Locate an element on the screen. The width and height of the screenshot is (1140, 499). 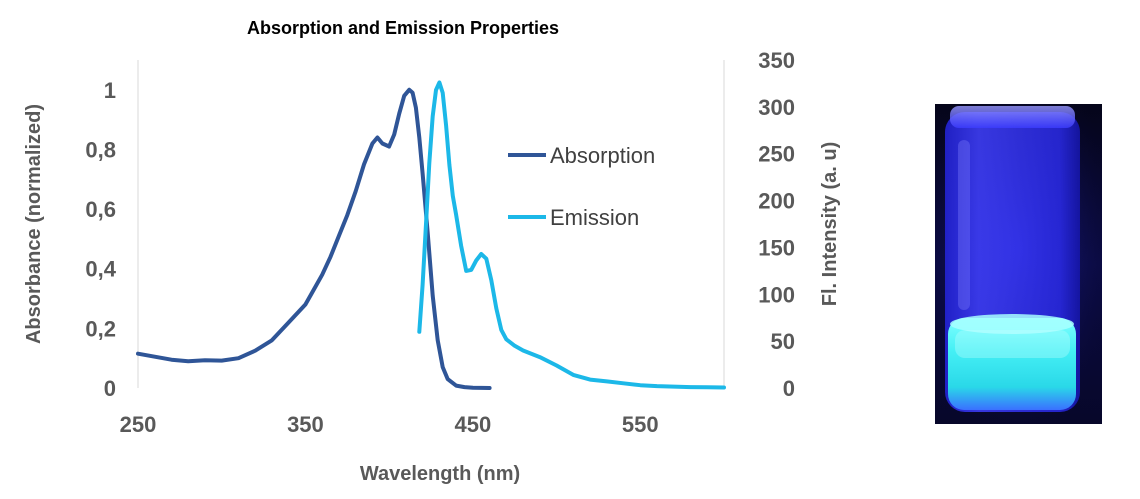
liquid-glow is located at coordinates (1012, 344).